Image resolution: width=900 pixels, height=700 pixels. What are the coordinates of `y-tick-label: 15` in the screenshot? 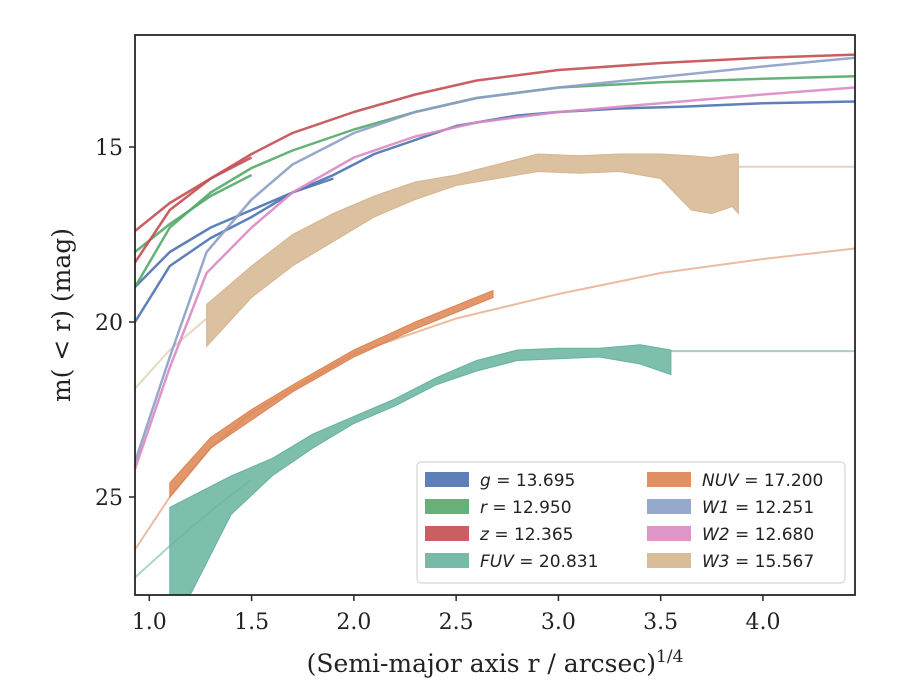 It's located at (109, 148).